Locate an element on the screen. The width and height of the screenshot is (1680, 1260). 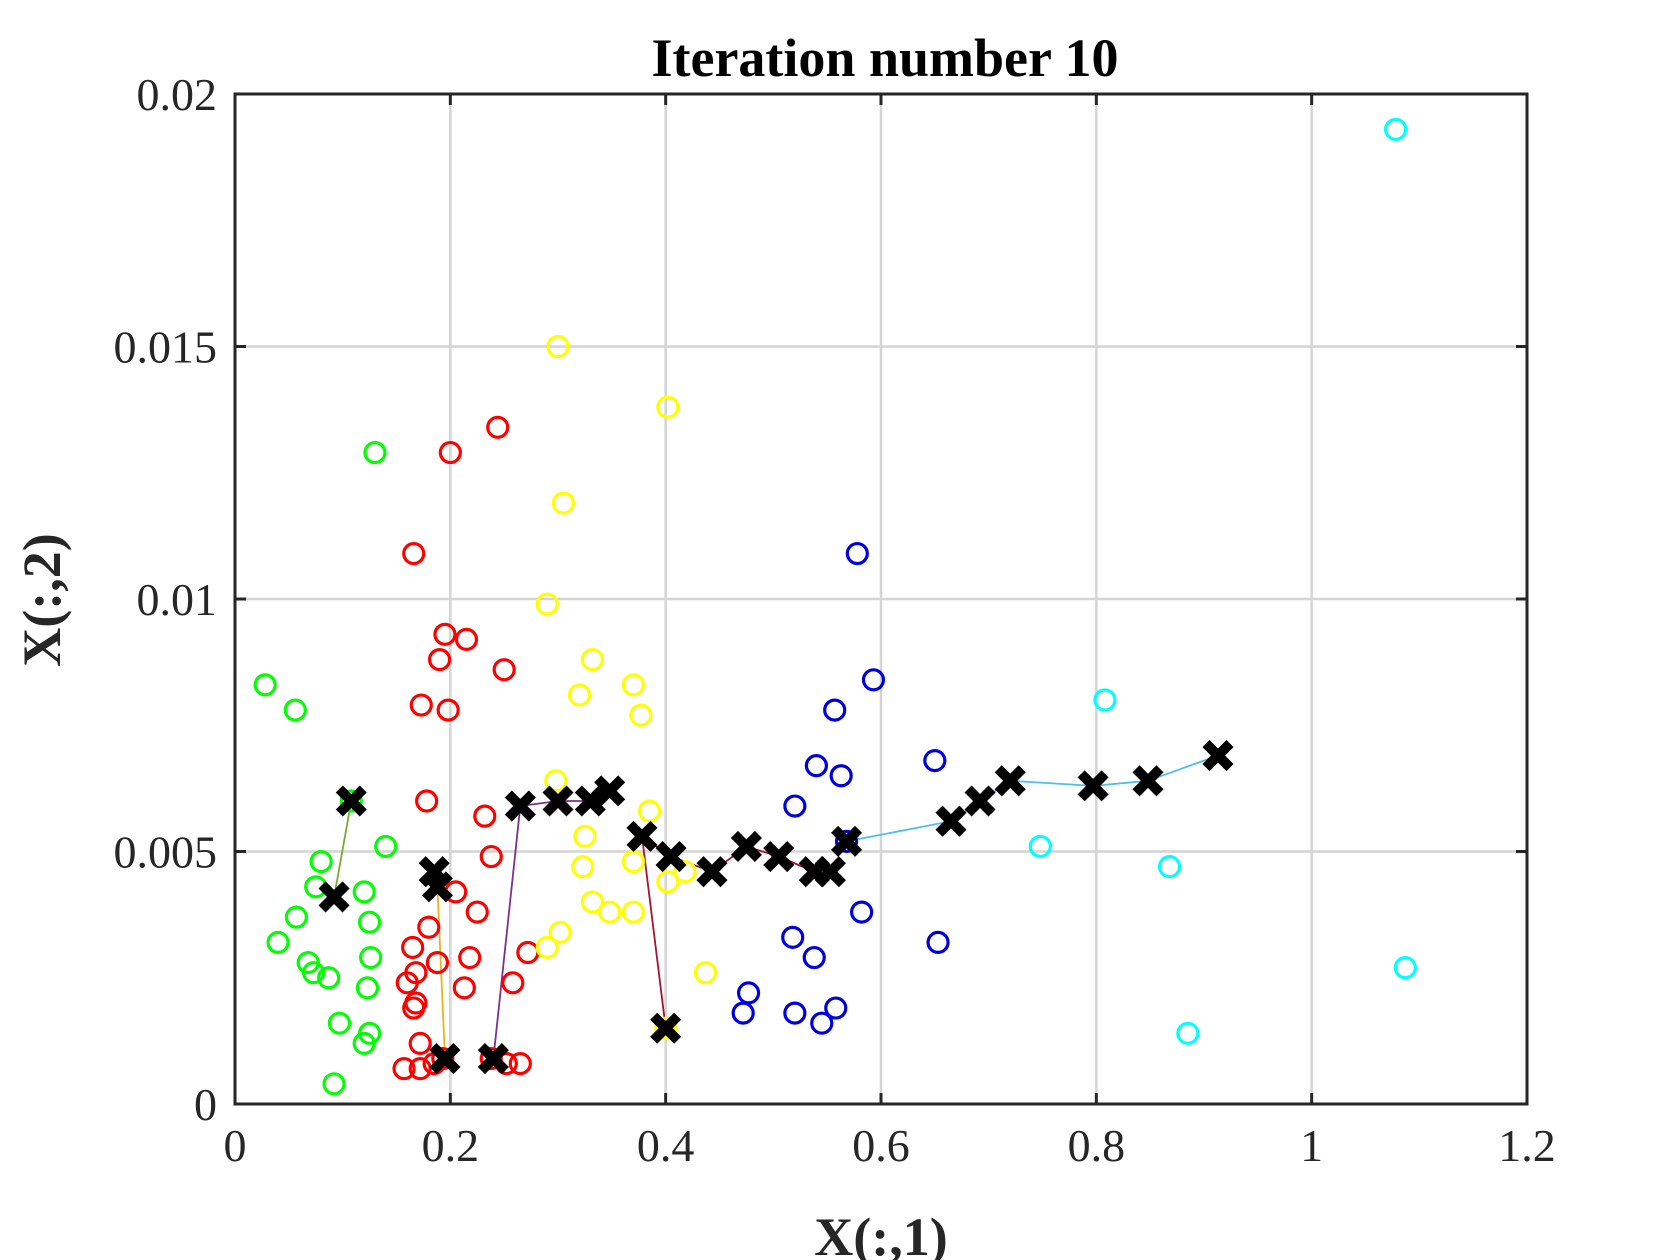
x-tick-label: 1.2 is located at coordinates (1527, 1145).